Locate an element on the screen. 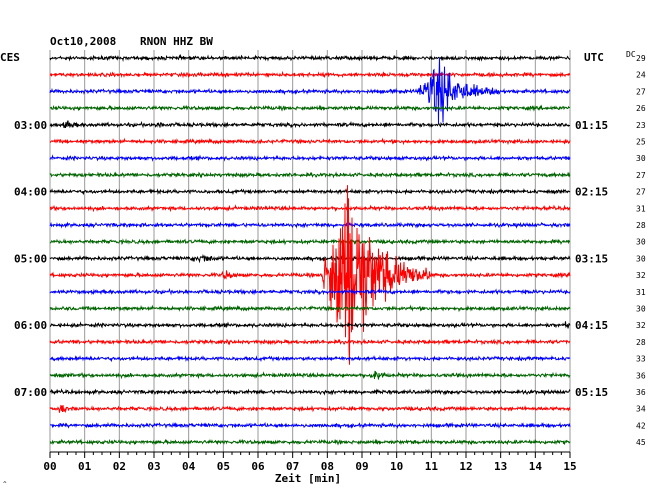 The image size is (650, 494). left-time-label: 05:00 is located at coordinates (30, 258).